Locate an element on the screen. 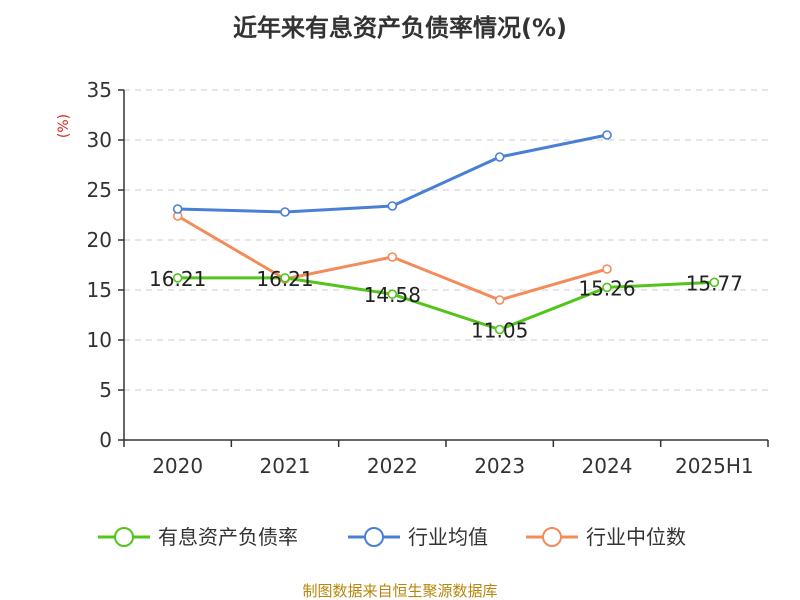  legend-label: 行业均值 is located at coordinates (448, 537).